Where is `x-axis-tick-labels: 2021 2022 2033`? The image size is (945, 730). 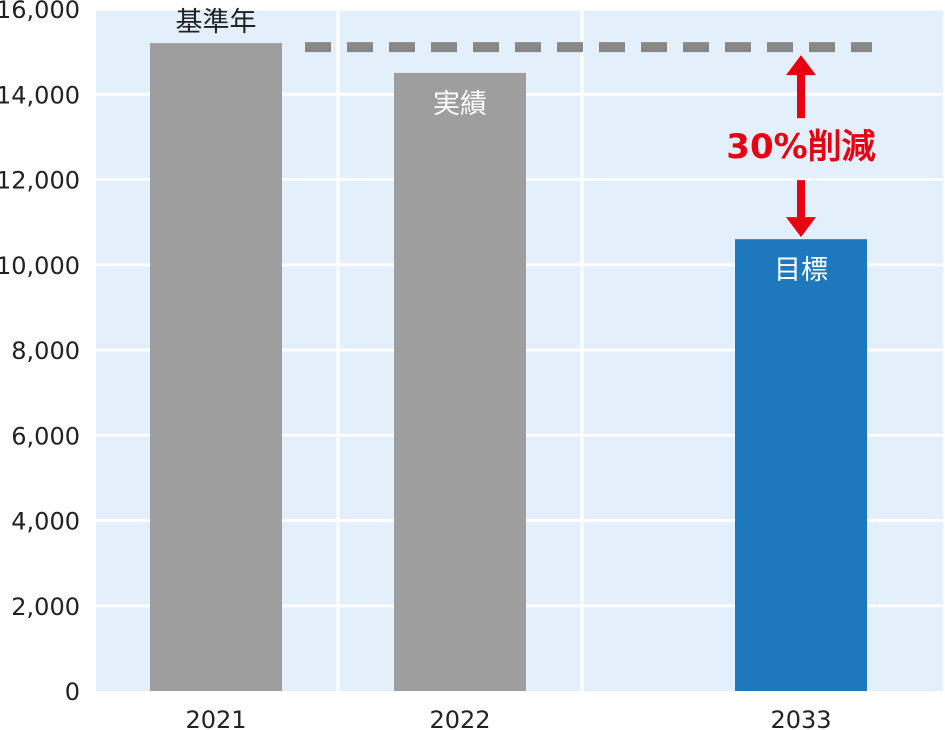
x-axis-tick-labels: 2021 2022 2033 is located at coordinates (508, 718).